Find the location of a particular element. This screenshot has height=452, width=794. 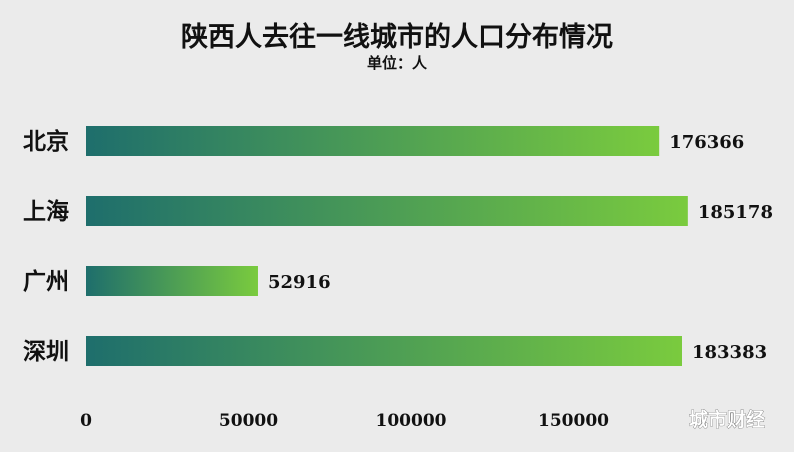

value-label: 185178 is located at coordinates (735, 212).